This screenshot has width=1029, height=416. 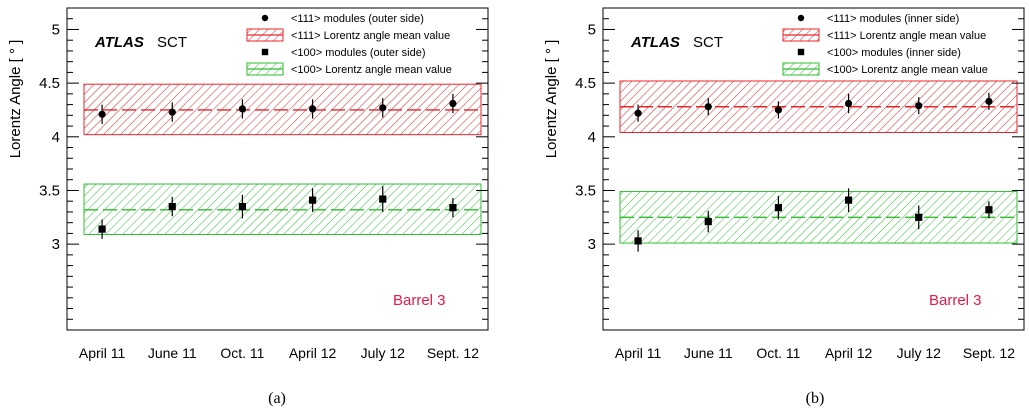 What do you see at coordinates (893, 19) in the screenshot?
I see `legend-label: <111> modules (inner side)` at bounding box center [893, 19].